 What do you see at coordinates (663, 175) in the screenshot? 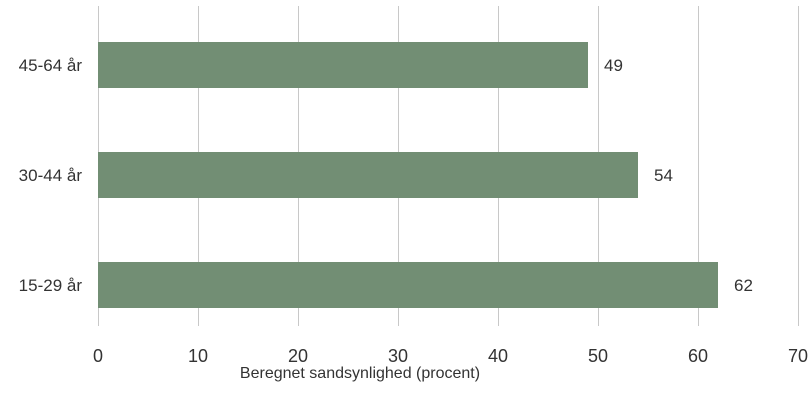
I see `data-label: 54` at bounding box center [663, 175].